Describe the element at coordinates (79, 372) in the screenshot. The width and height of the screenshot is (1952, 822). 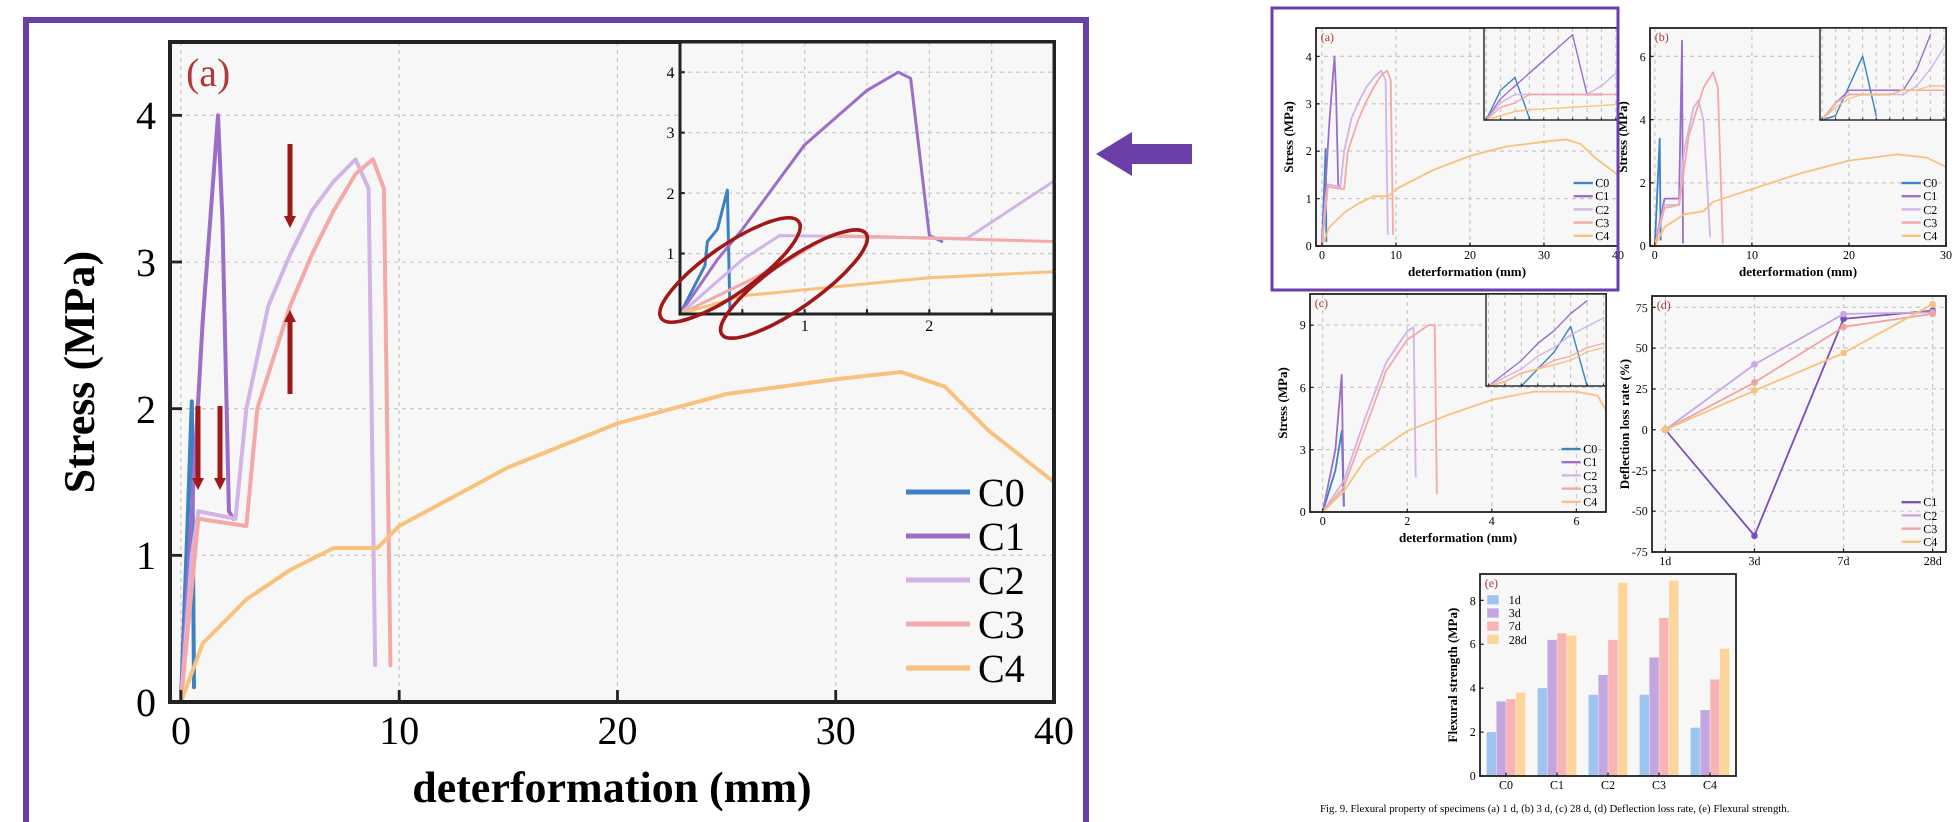
I see `y-axis-title: Stress (MPa)` at that location.